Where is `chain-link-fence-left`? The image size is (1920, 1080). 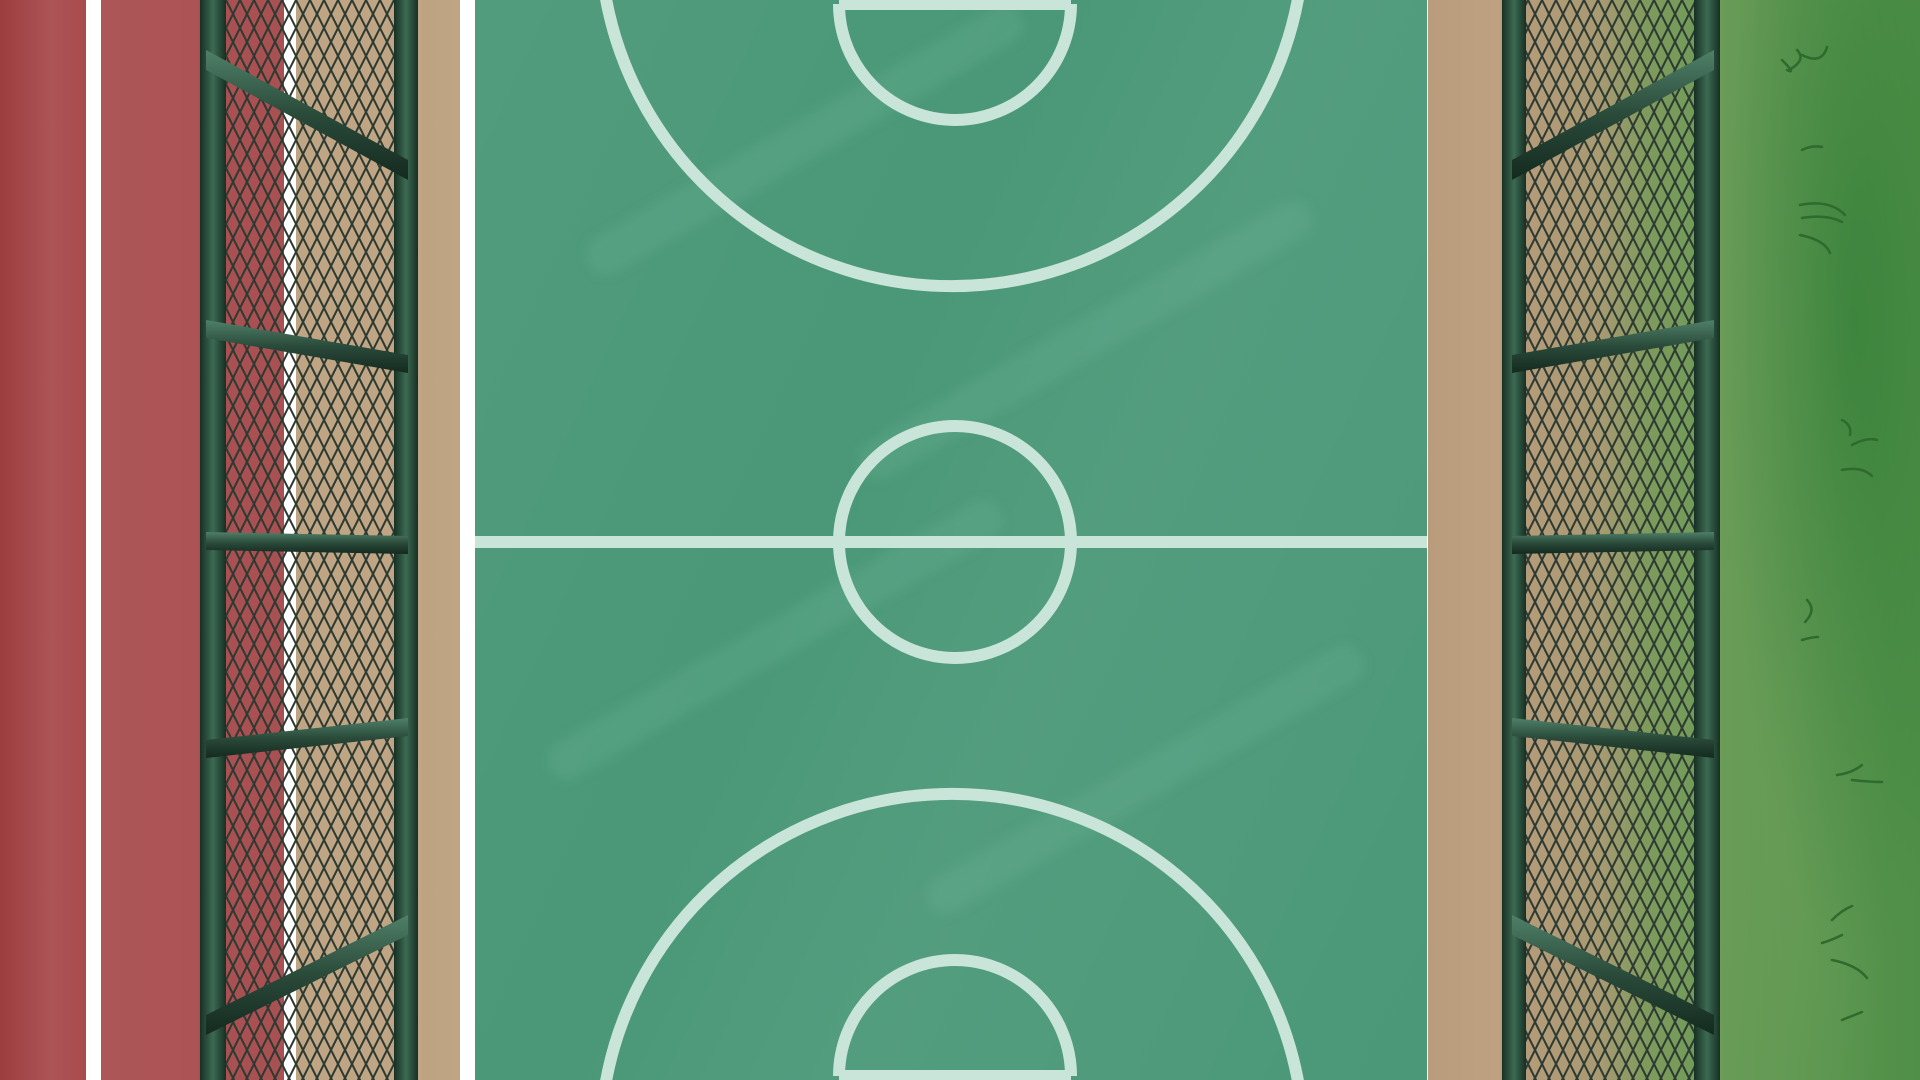 chain-link-fence-left is located at coordinates (310, 540).